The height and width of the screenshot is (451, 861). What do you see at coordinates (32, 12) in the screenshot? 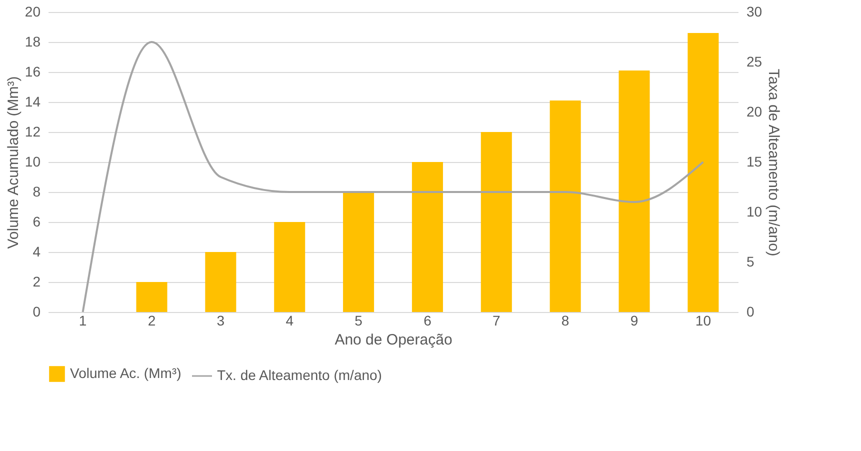
I see `y-tick-label: 20` at bounding box center [32, 12].